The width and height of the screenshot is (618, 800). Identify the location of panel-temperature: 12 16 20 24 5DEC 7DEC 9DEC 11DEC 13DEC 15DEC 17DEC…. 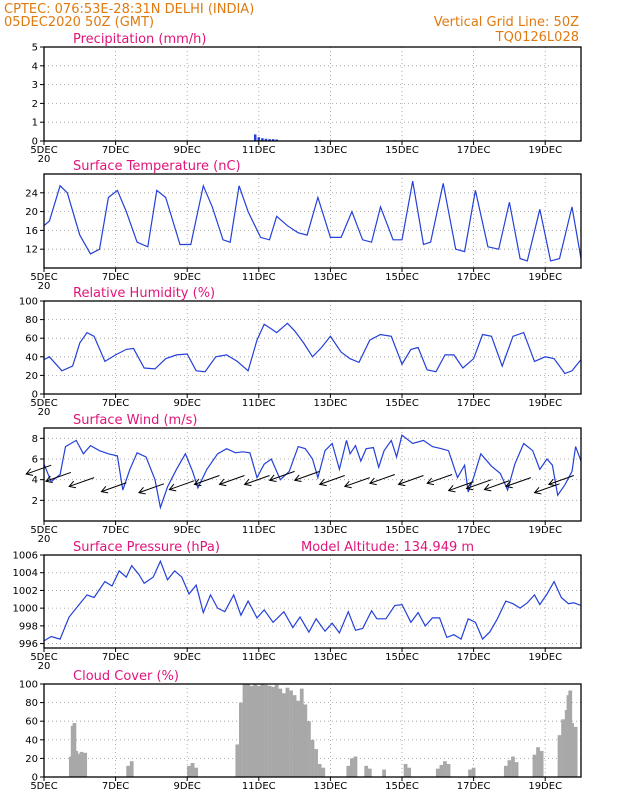
(303, 225).